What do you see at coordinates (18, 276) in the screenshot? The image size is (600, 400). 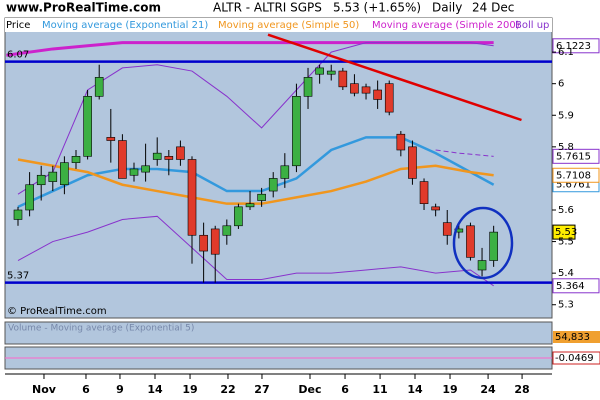 I see `level-label: 5.37` at bounding box center [18, 276].